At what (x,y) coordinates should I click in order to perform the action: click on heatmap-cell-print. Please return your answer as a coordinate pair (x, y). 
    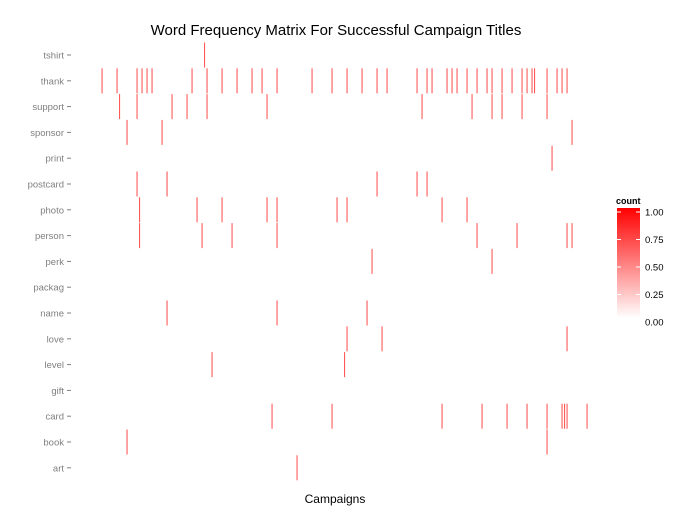
    Looking at the image, I should click on (552, 158).